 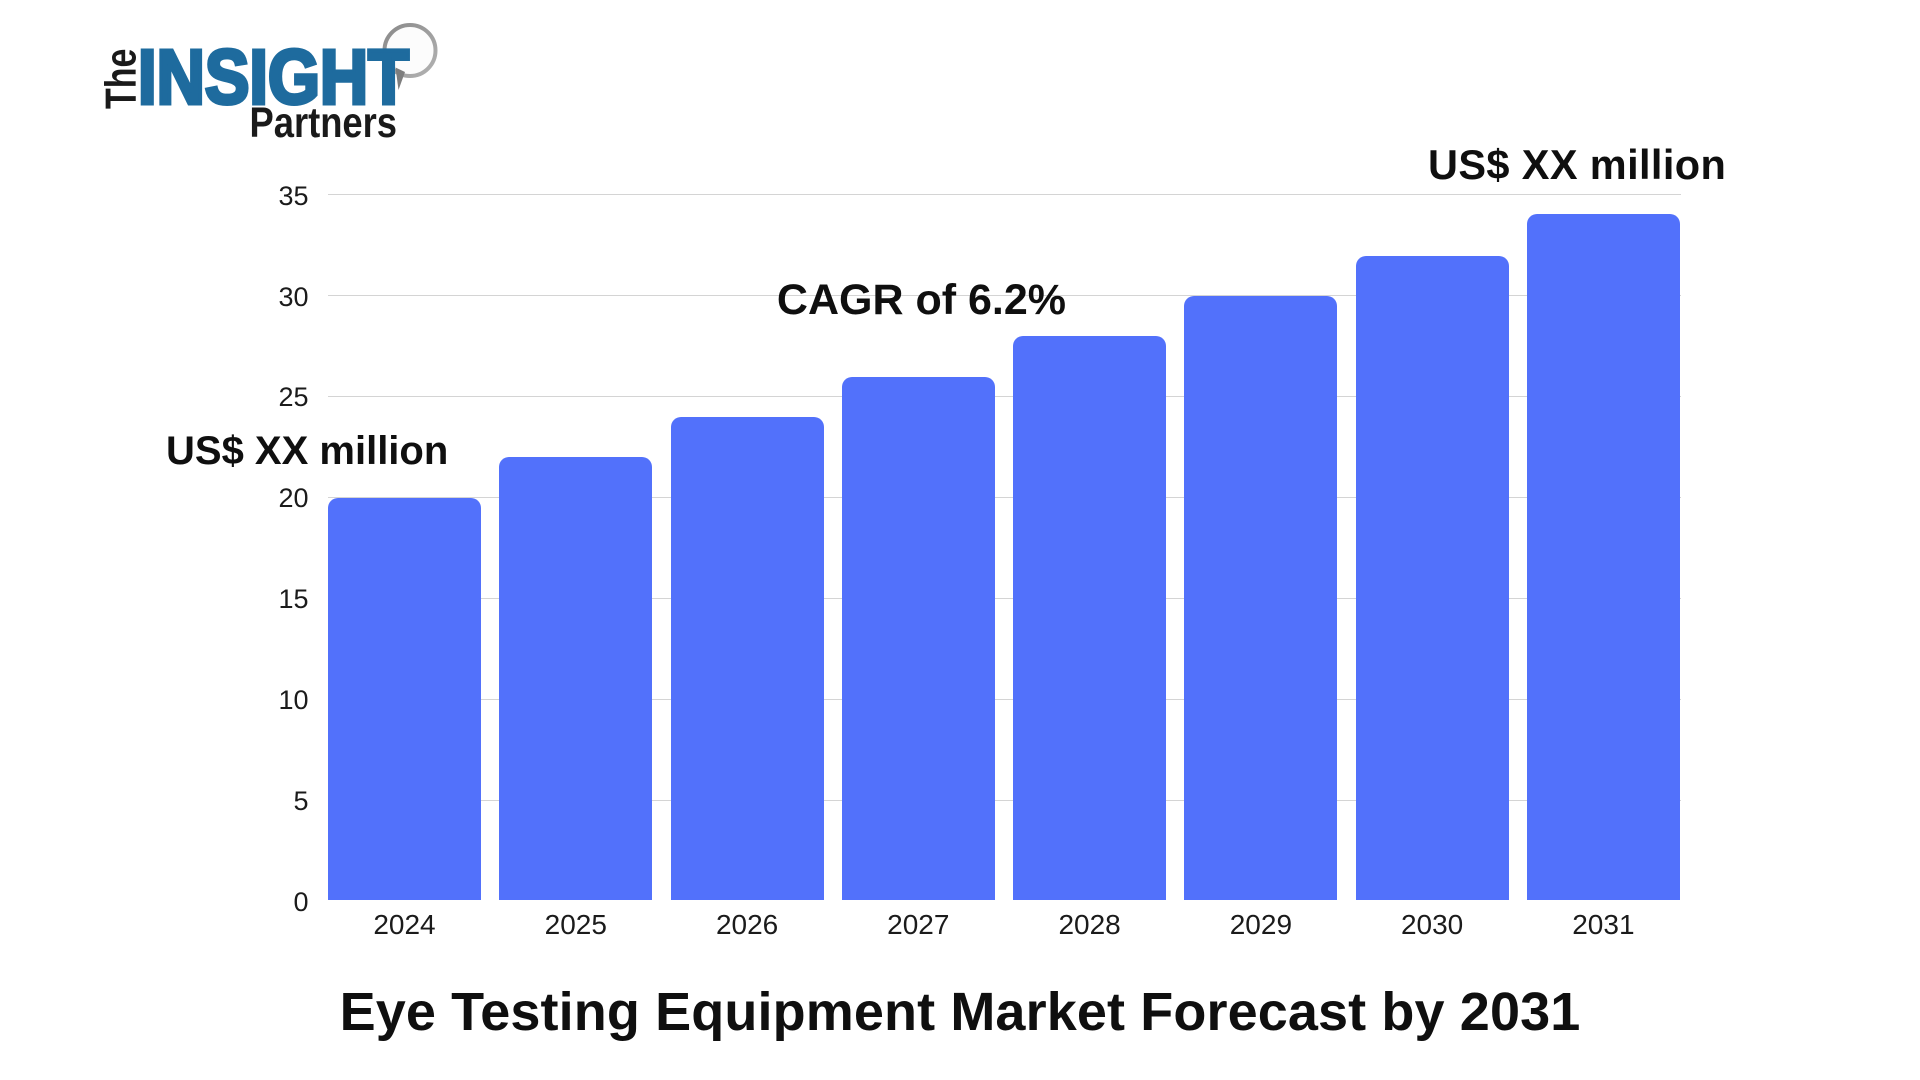 What do you see at coordinates (273, 78) in the screenshot?
I see `svg-text: INSIGHT` at bounding box center [273, 78].